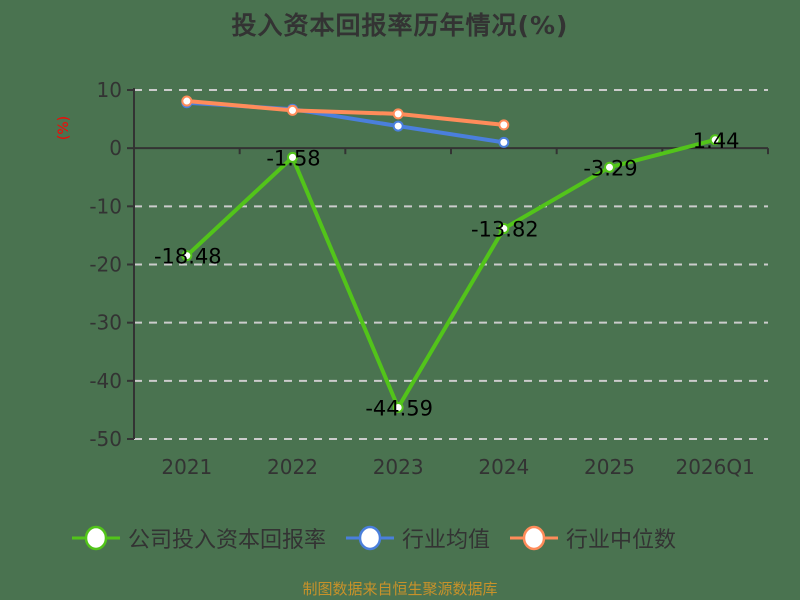 This screenshot has width=800, height=600. I want to click on legend: 公司投入资本回报率 行业均值 行业中位数, so click(382, 538).